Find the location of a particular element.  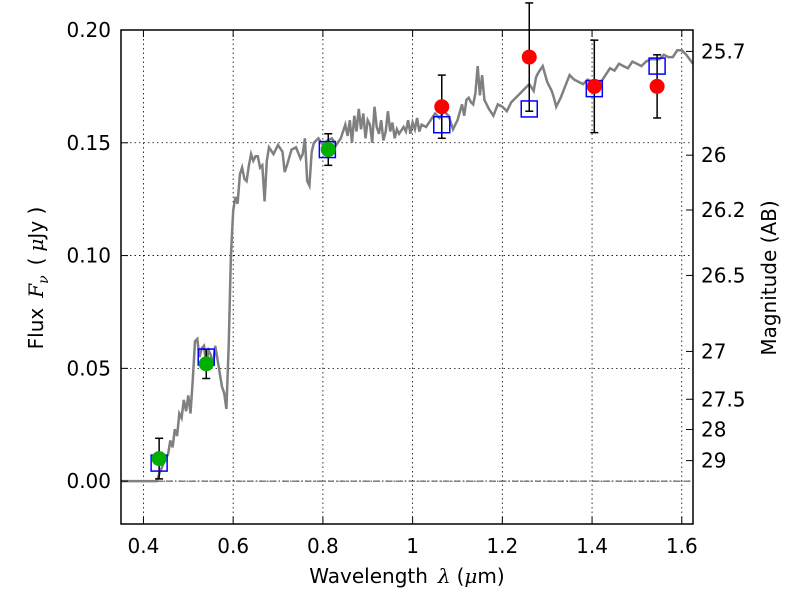

x-tick-label: 0.8 is located at coordinates (323, 546).